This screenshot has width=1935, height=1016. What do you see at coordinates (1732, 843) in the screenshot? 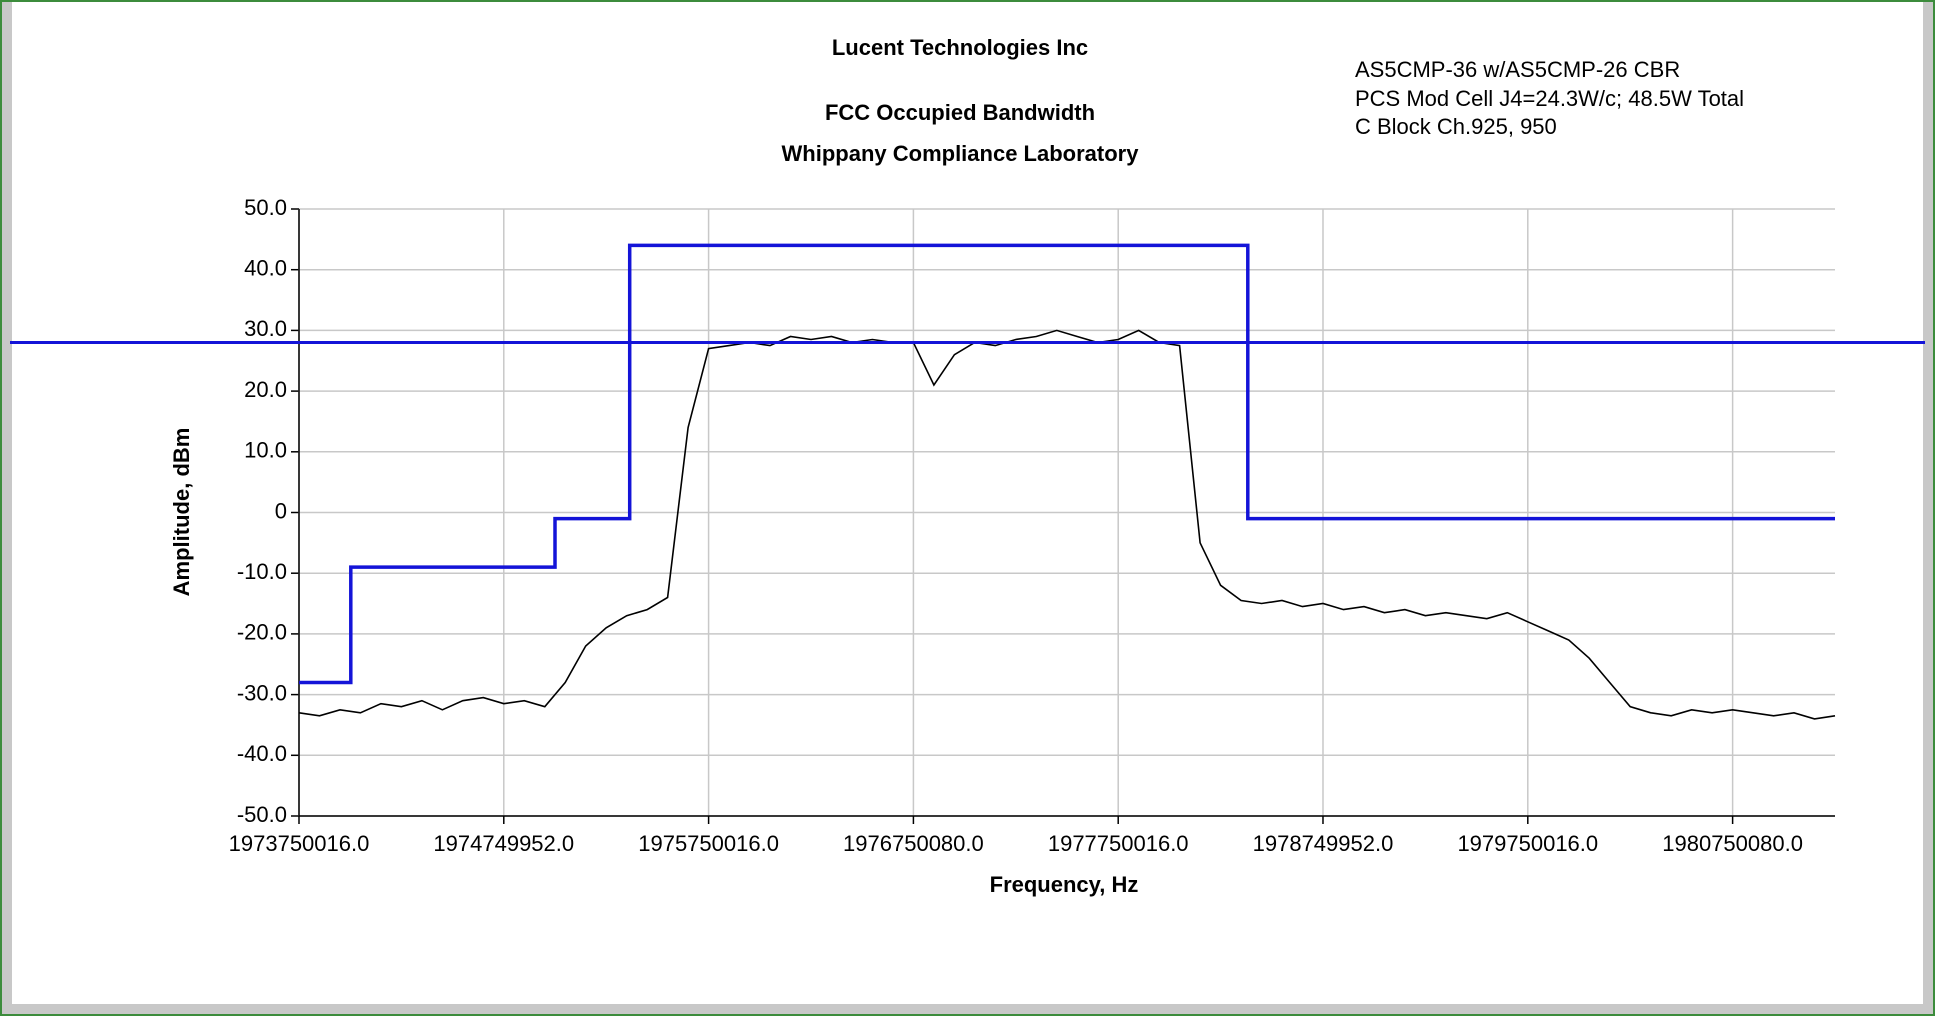
I see `x-tick-label: 1980750080.0` at bounding box center [1732, 843].